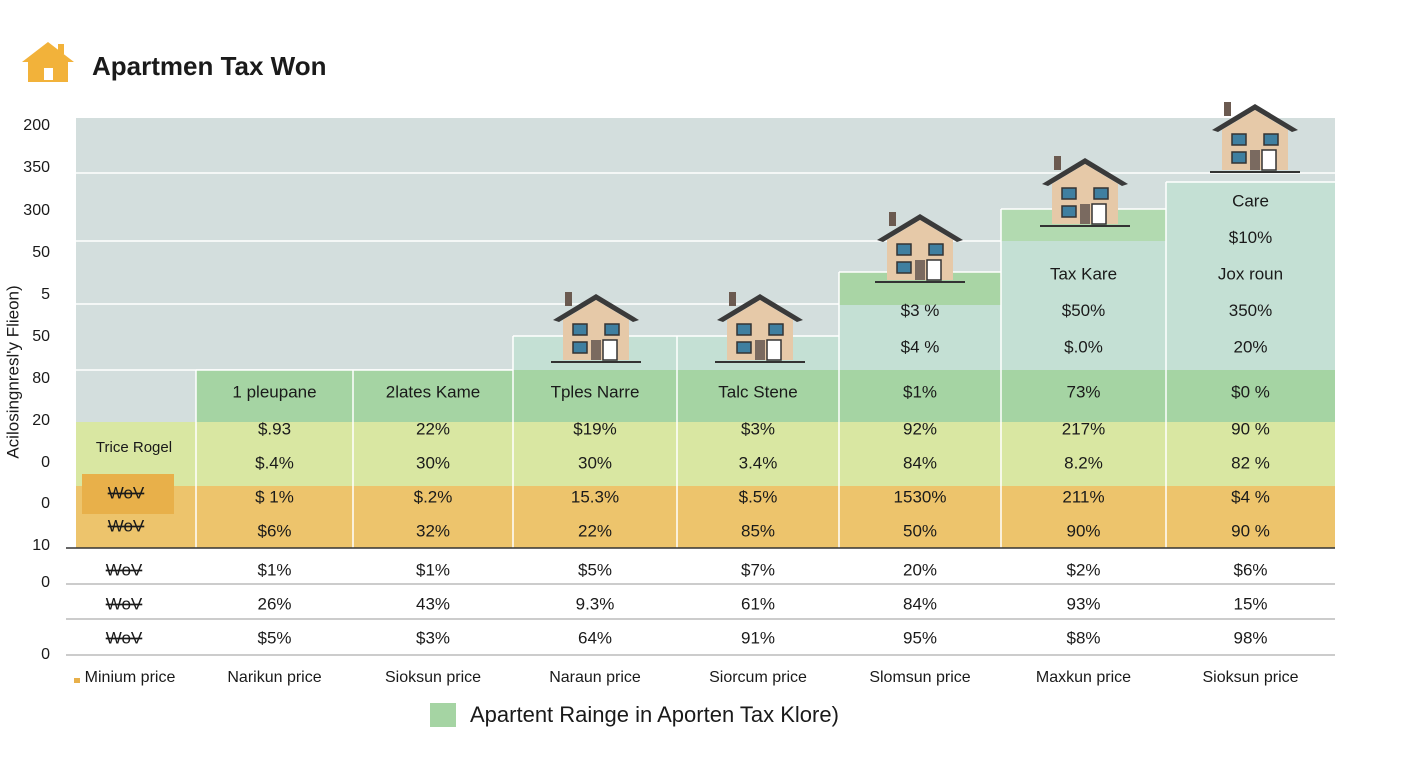 The image size is (1408, 768). What do you see at coordinates (36, 210) in the screenshot?
I see `y-label: 300` at bounding box center [36, 210].